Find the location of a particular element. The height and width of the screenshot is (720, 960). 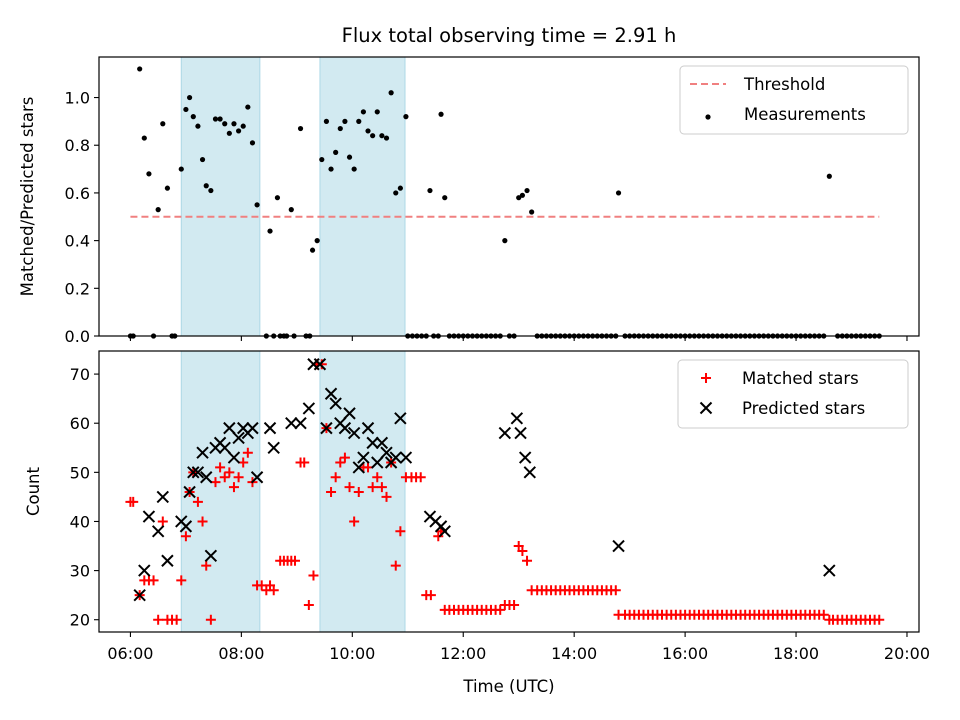

bottom-x-ticks: 06:00 08:00 10:00 12:00 14:00 16:00 18:00 20:00 is located at coordinates (518, 647).